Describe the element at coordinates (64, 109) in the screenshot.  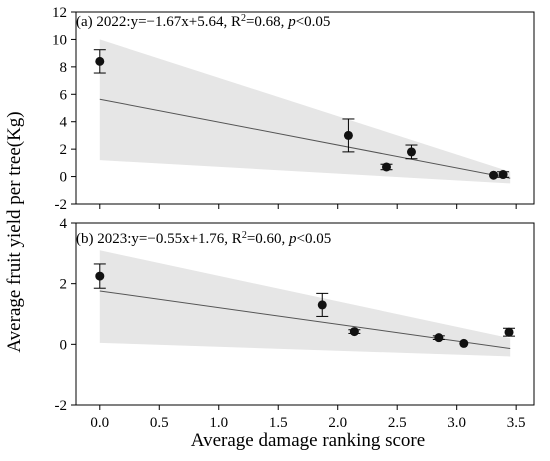
I see `y-ticks-a: -2 0 2 4 6 8 10 12` at that location.